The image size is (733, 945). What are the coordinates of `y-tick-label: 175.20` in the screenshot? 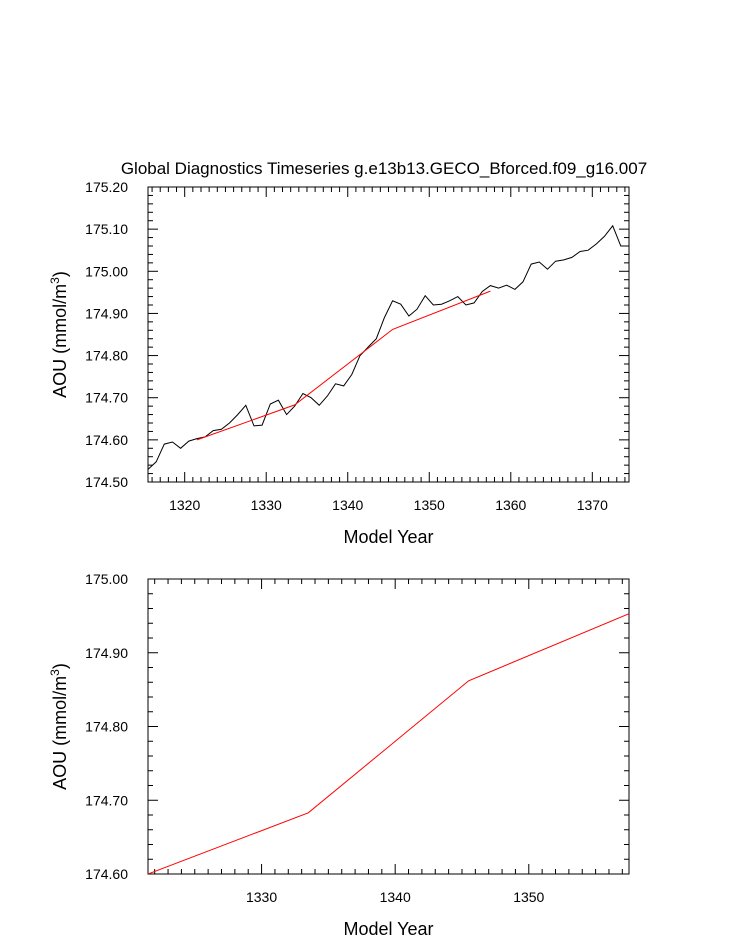 It's located at (106, 187).